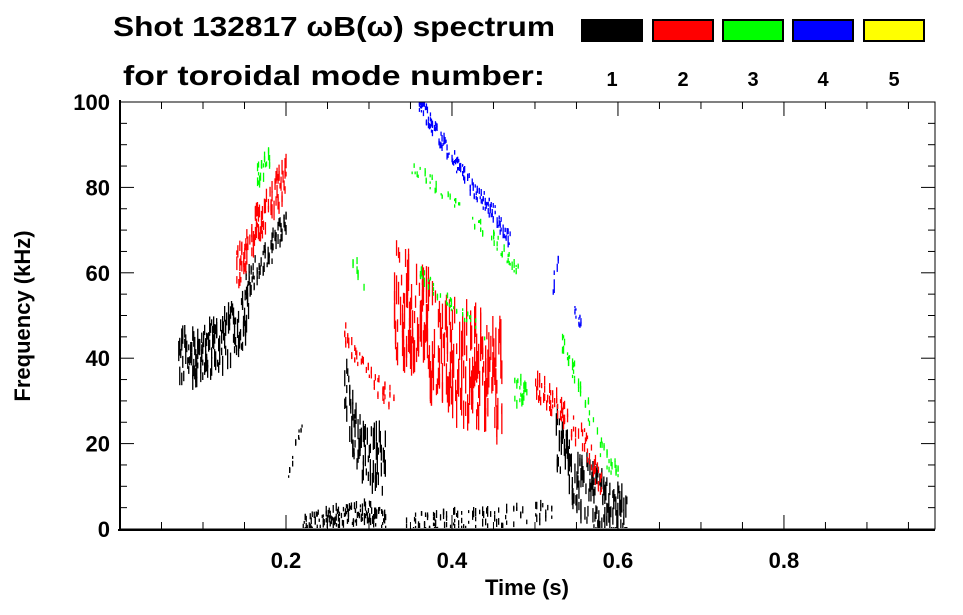 The image size is (963, 615). Describe the element at coordinates (286, 560) in the screenshot. I see `x-tick-label: 0.2` at that location.